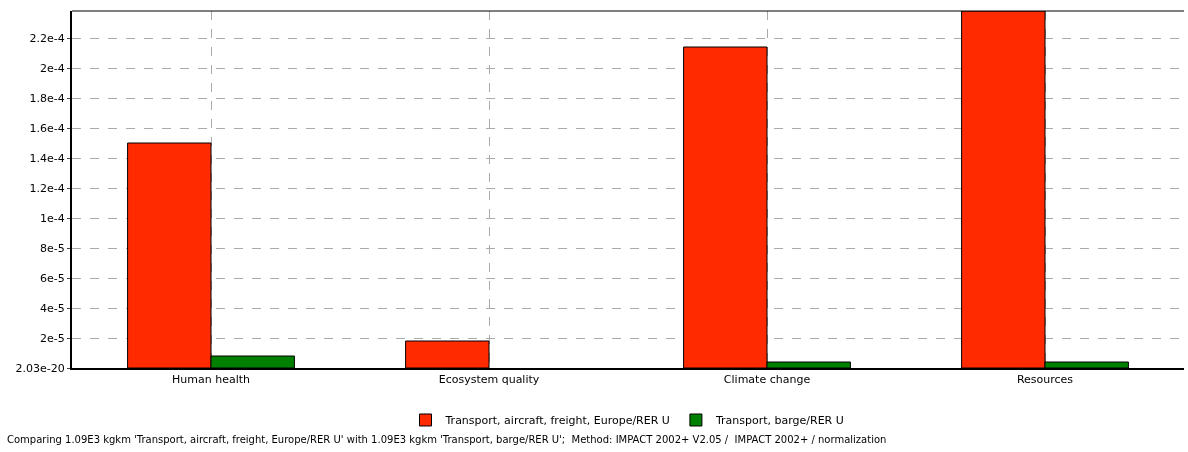 The width and height of the screenshot is (1188, 452). What do you see at coordinates (447, 439) in the screenshot?
I see `text: Comparing 1.09E3 kgkm 'Transport, aircraft, freight, Europe/RER U' with 1.09E3 kgkm 'Transport, barge/RER U'; Method: IMPACT 2002+ V2.05 / IMPACT 2002+ / normalization` at bounding box center [447, 439].